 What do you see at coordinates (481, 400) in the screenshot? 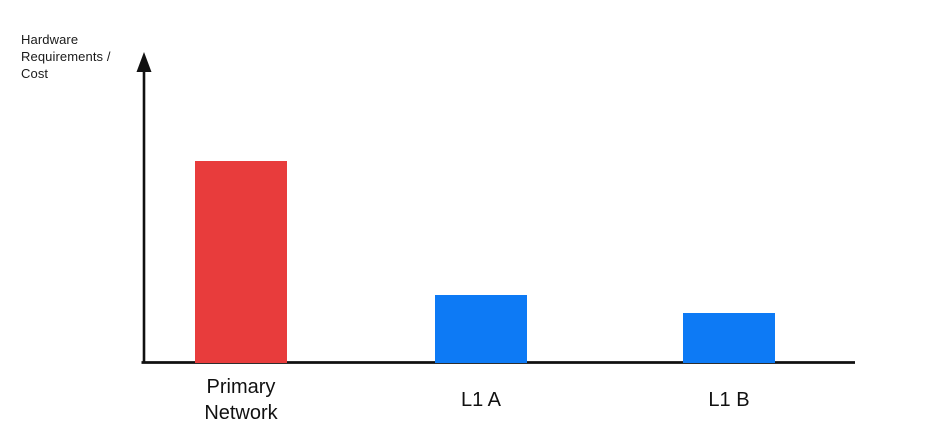
I see `x-tick-label-l1-a: L1 A` at bounding box center [481, 400].